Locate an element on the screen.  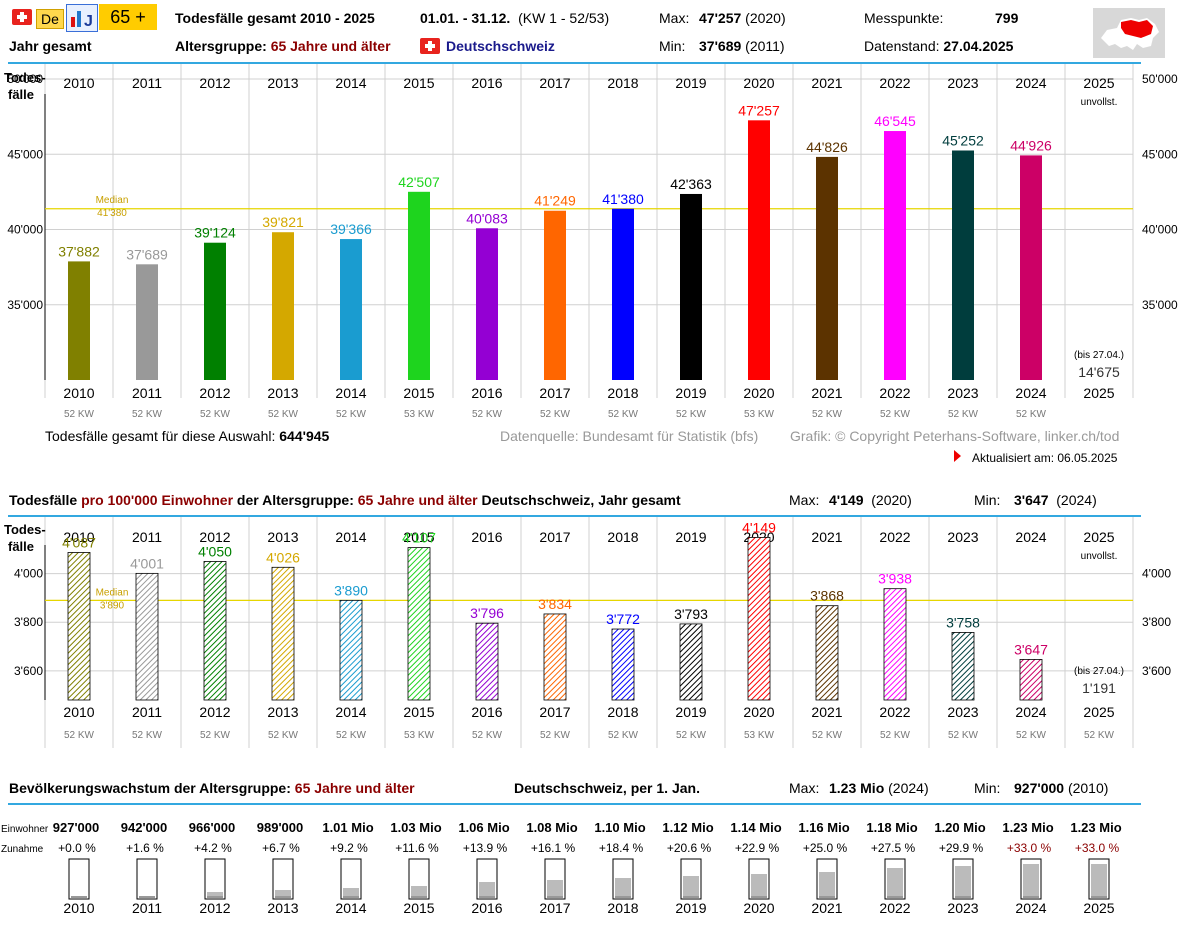
age-group-badge: 65 + is located at coordinates (128, 17).